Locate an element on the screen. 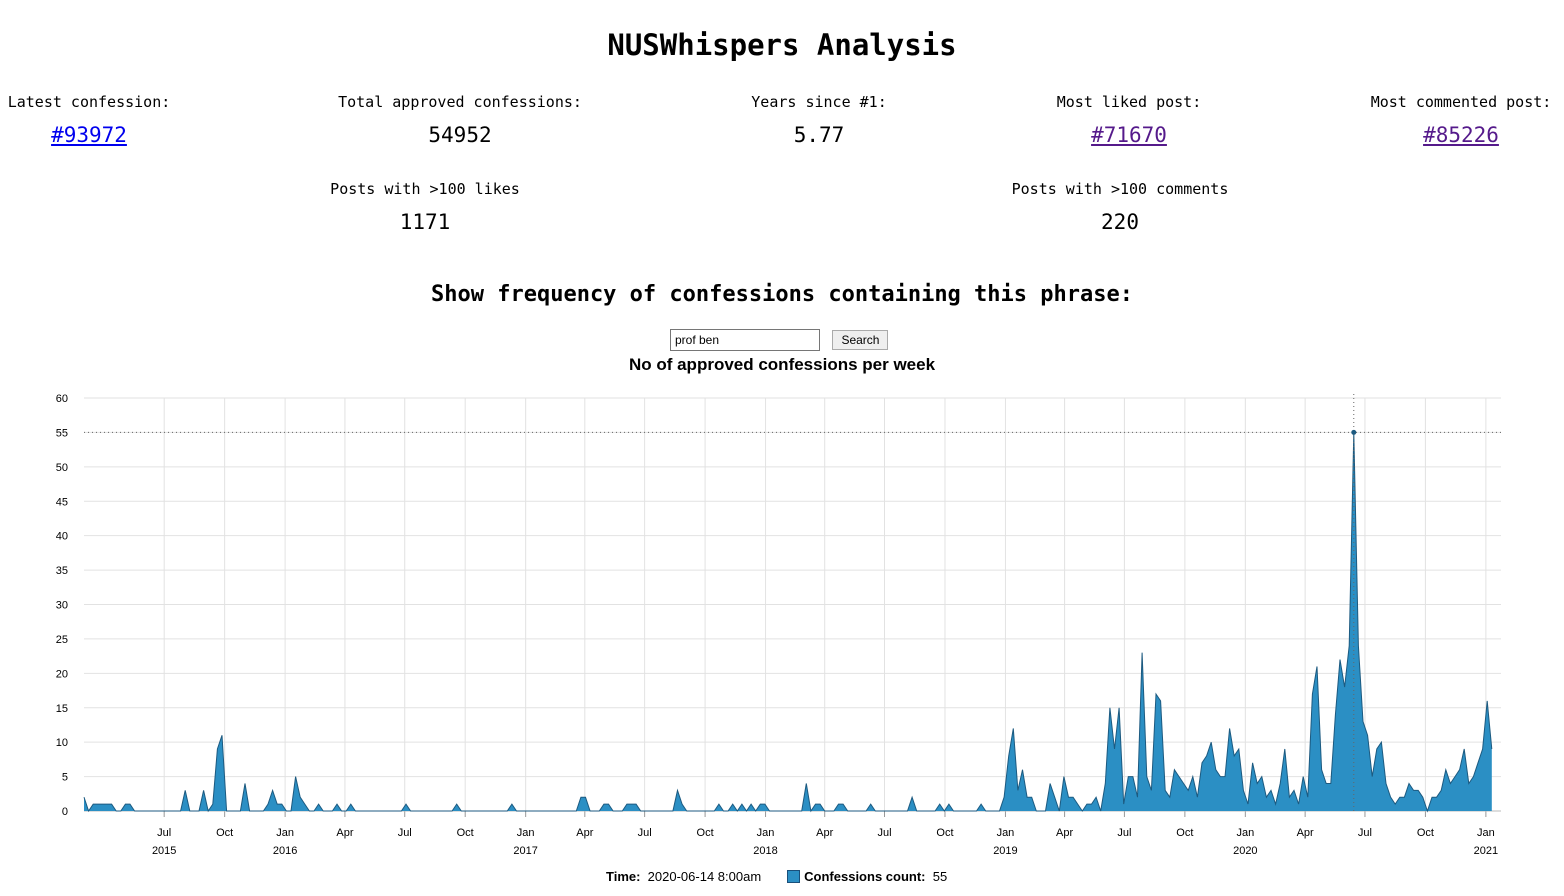 The height and width of the screenshot is (896, 1564). y-tick-label: 55 is located at coordinates (62, 433).